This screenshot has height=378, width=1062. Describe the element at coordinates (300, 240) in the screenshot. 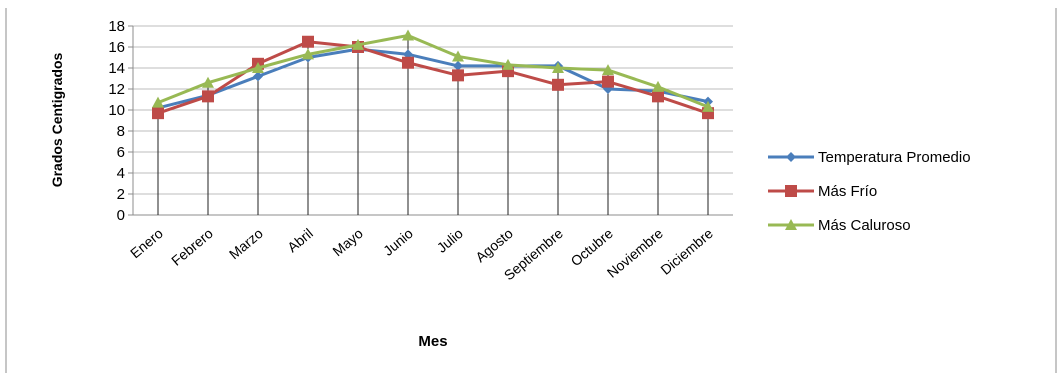

I see `x-tick-label: Abril` at that location.